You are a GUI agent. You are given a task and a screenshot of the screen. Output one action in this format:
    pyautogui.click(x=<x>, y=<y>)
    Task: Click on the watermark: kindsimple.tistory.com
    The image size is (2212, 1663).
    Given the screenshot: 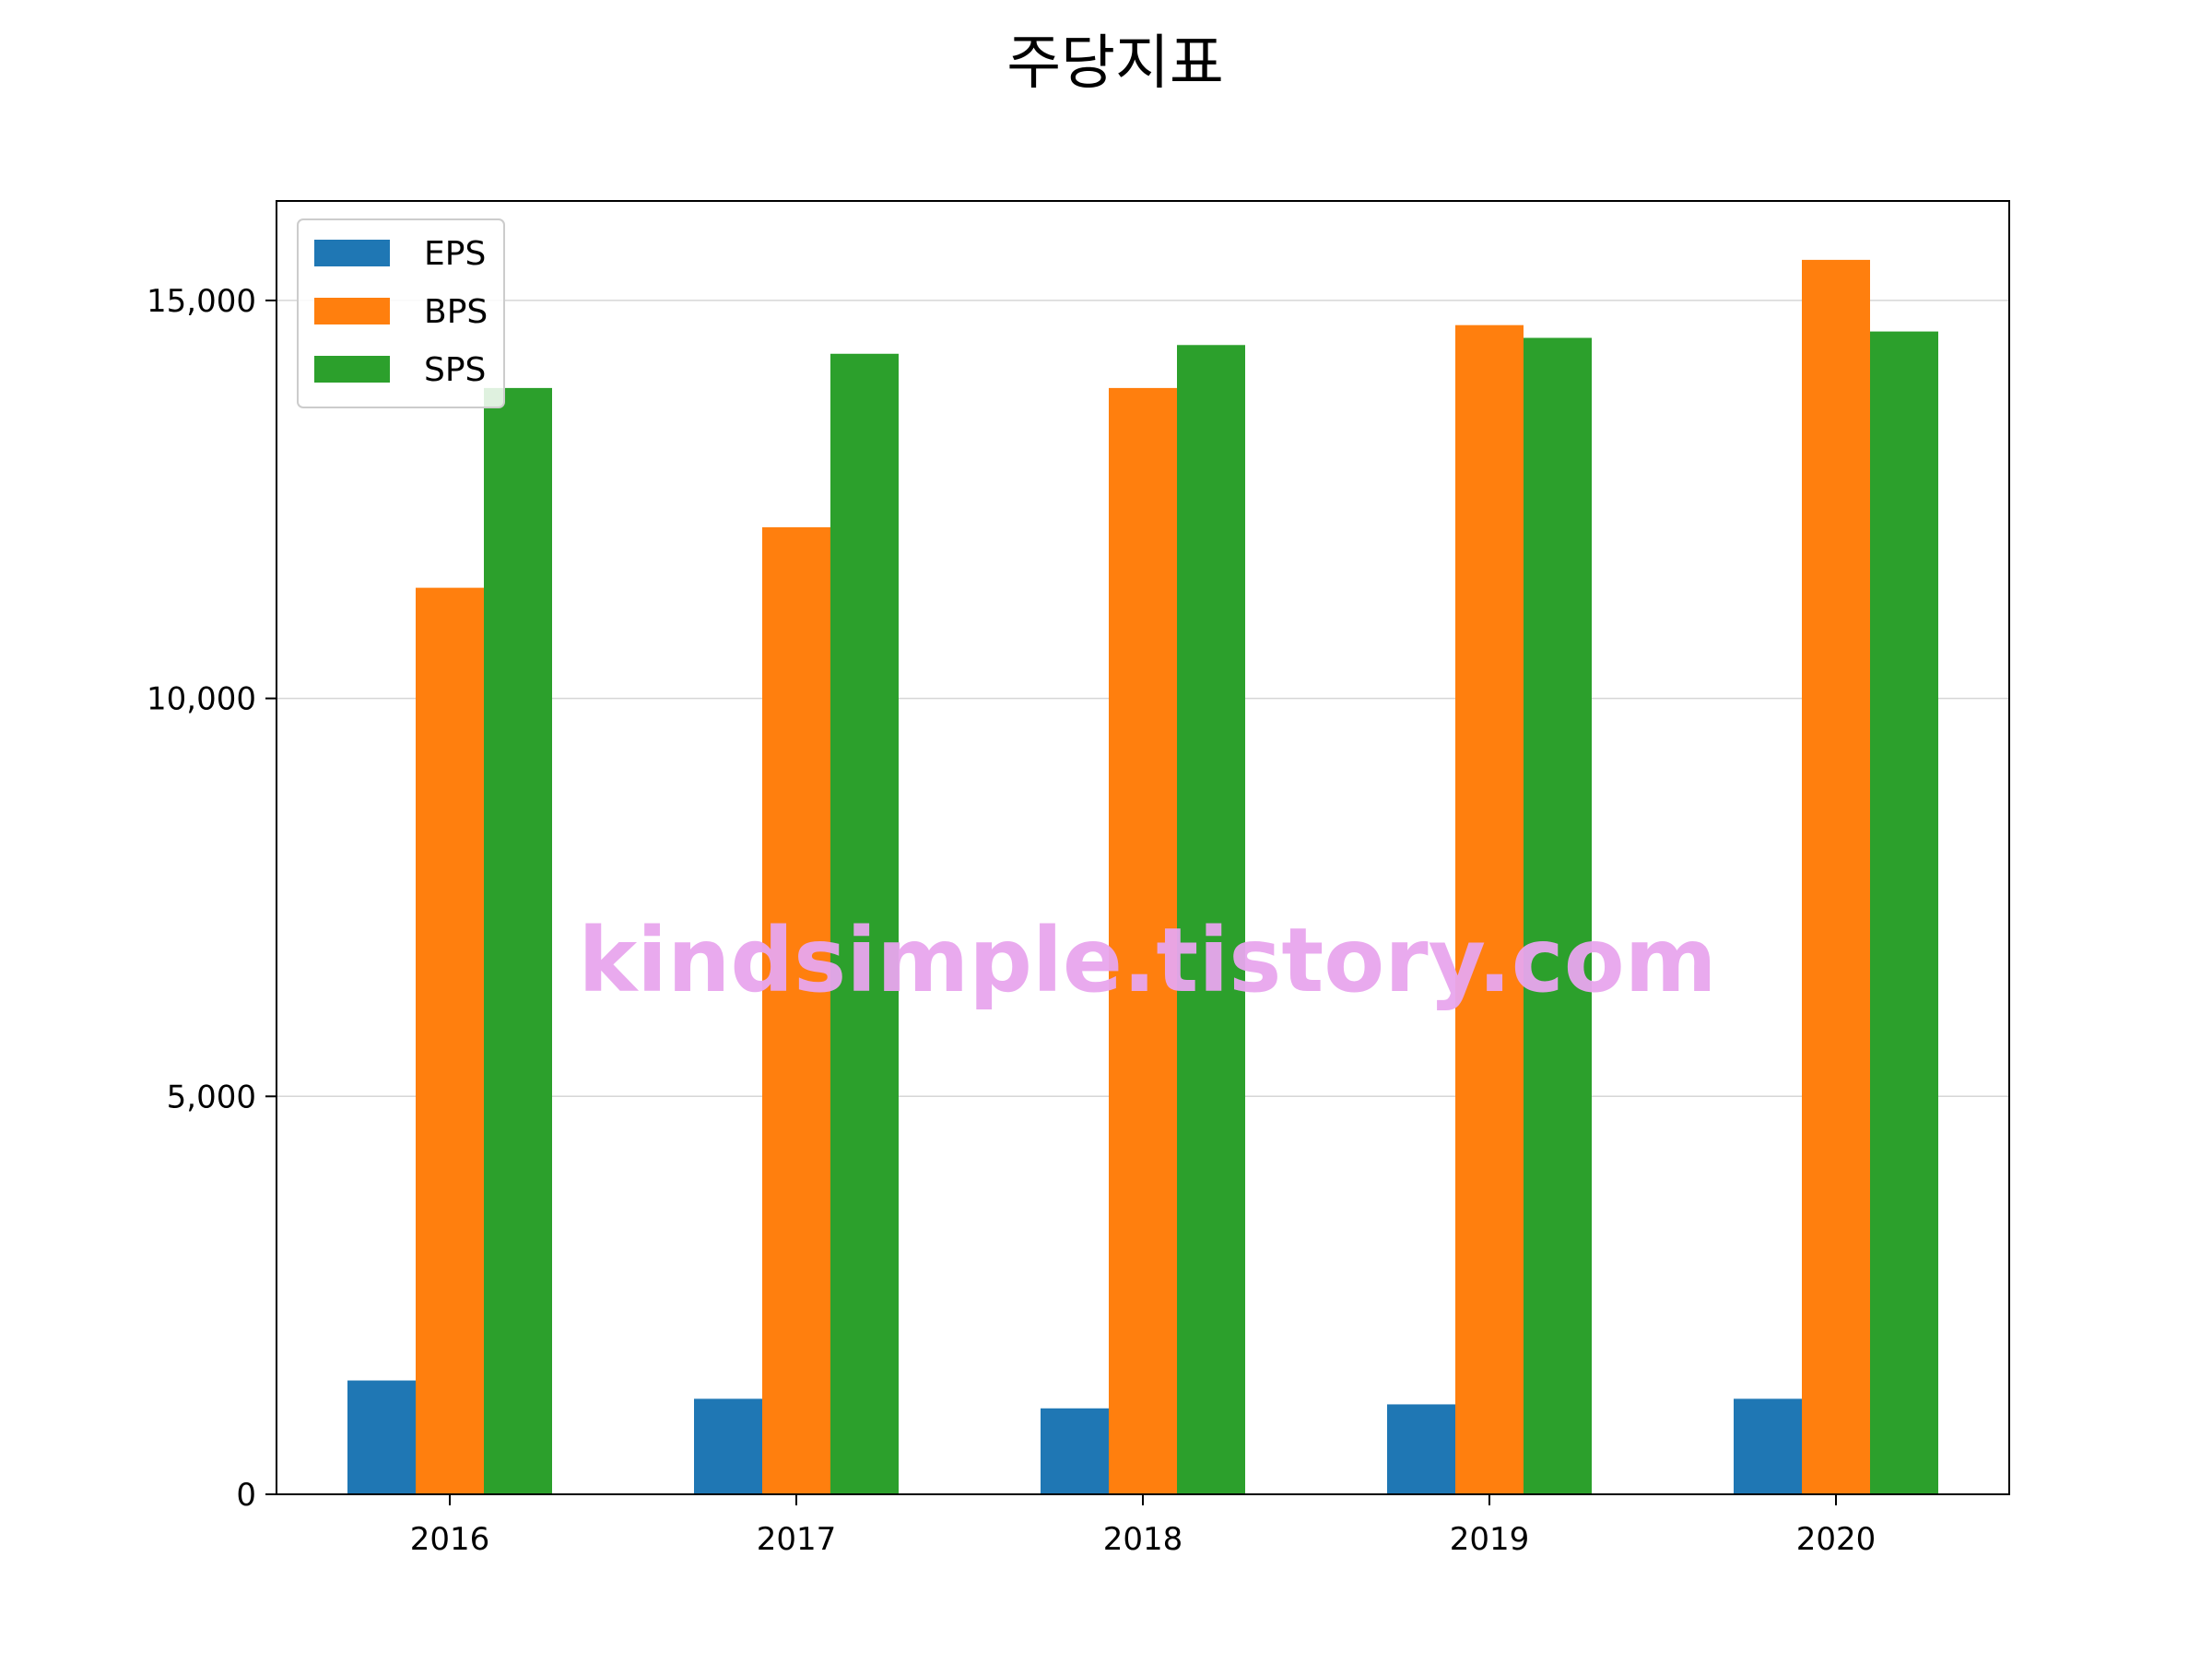 What is the action you would take?
    pyautogui.click(x=1147, y=960)
    